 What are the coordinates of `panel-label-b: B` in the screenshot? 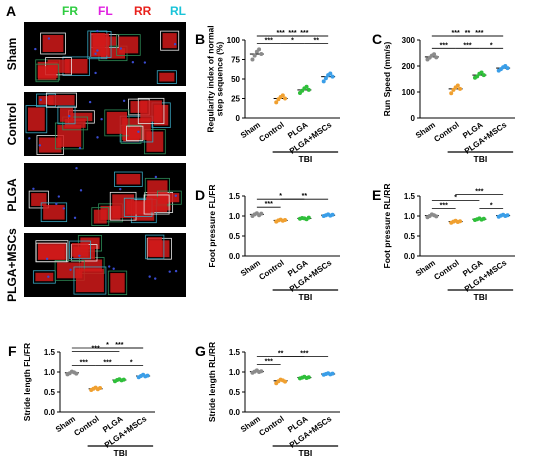 It's located at (200, 39).